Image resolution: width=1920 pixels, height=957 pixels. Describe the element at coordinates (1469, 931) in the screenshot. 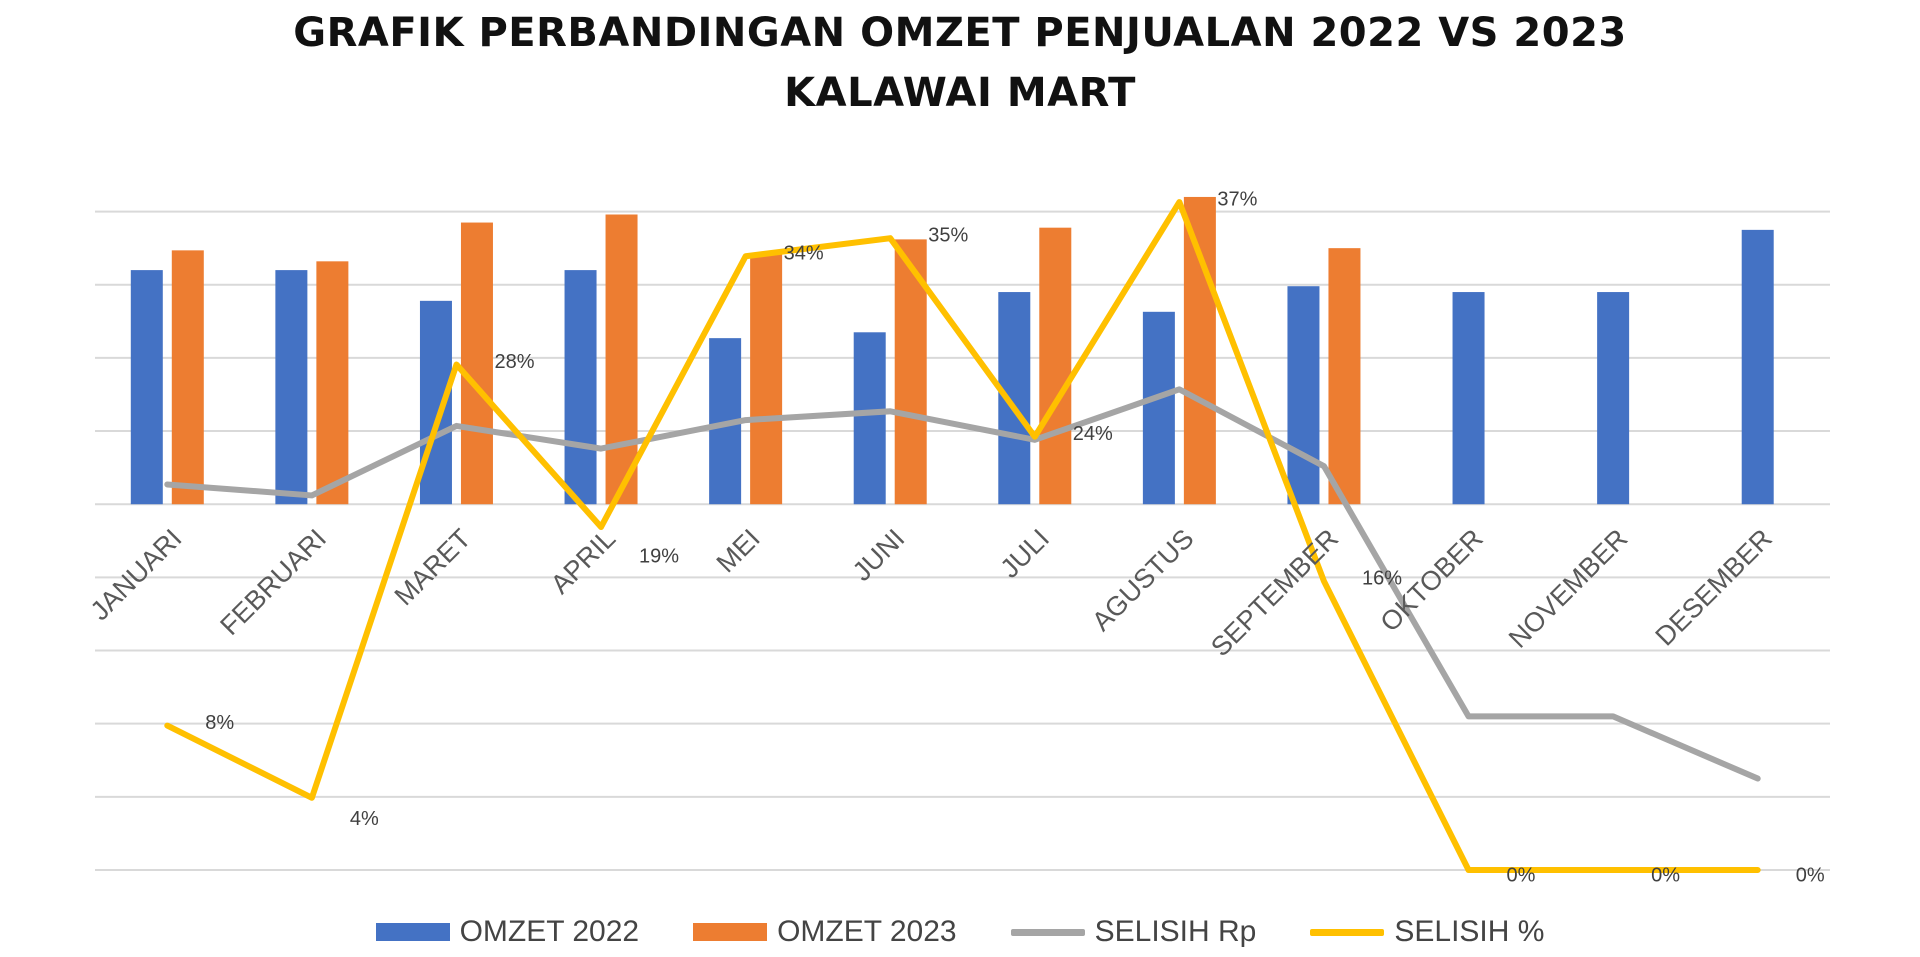

I see `legend-label-selisih-pct: SELISIH %` at that location.